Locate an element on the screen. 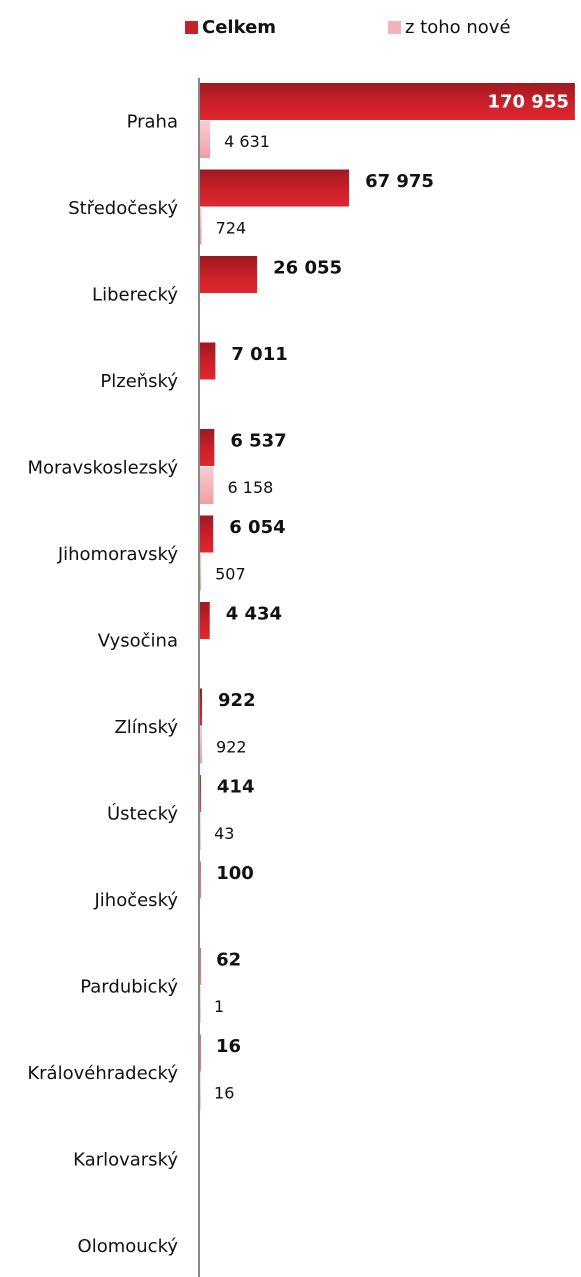  category-label: Jihočeský is located at coordinates (135, 900).